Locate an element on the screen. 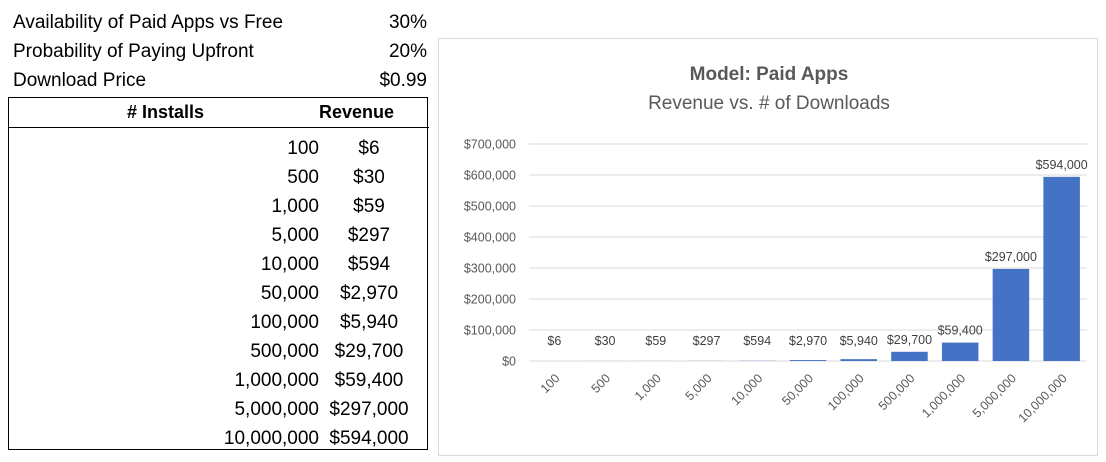  param-value: 30% is located at coordinates (407, 22).